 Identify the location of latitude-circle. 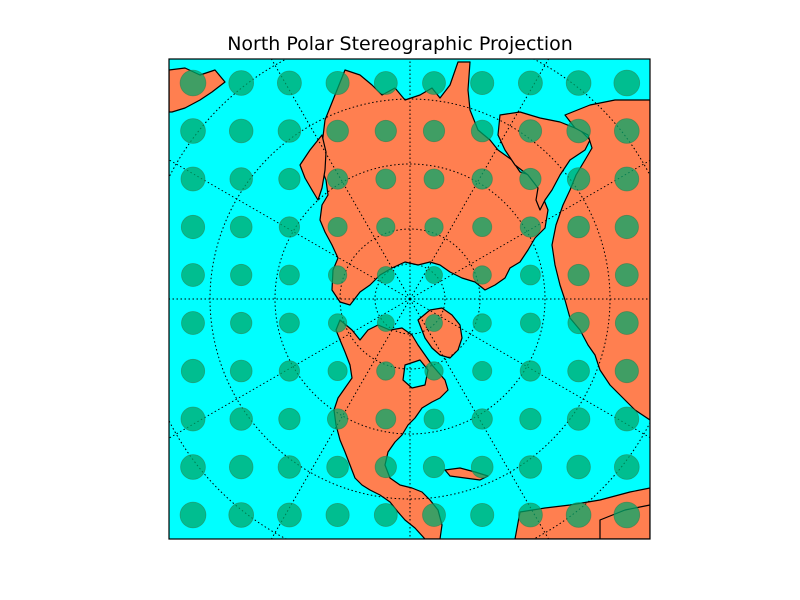
(410, 299).